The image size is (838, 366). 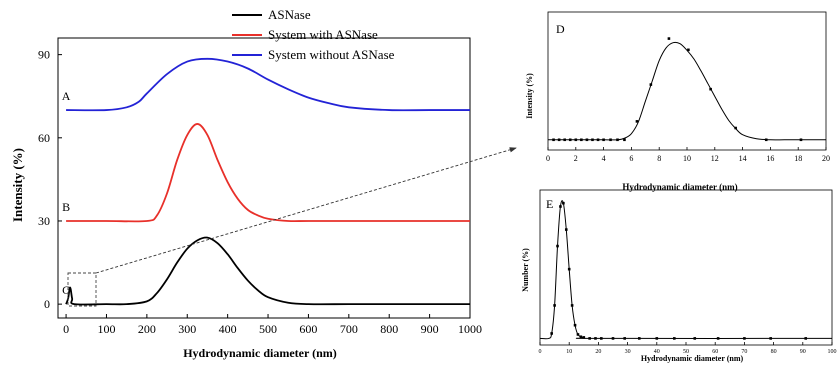 What do you see at coordinates (267, 271) in the screenshot?
I see `series-line-C` at bounding box center [267, 271].